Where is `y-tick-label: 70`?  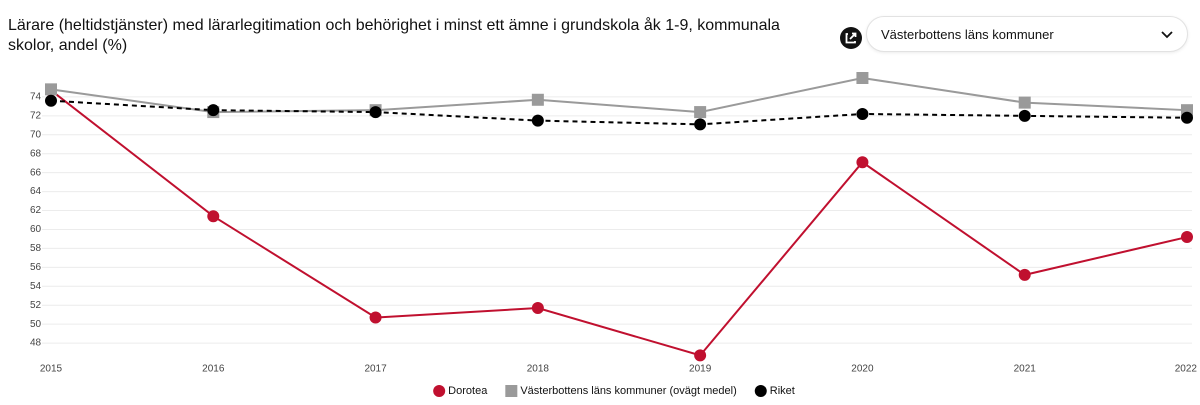
y-tick-label: 70 is located at coordinates (36, 134).